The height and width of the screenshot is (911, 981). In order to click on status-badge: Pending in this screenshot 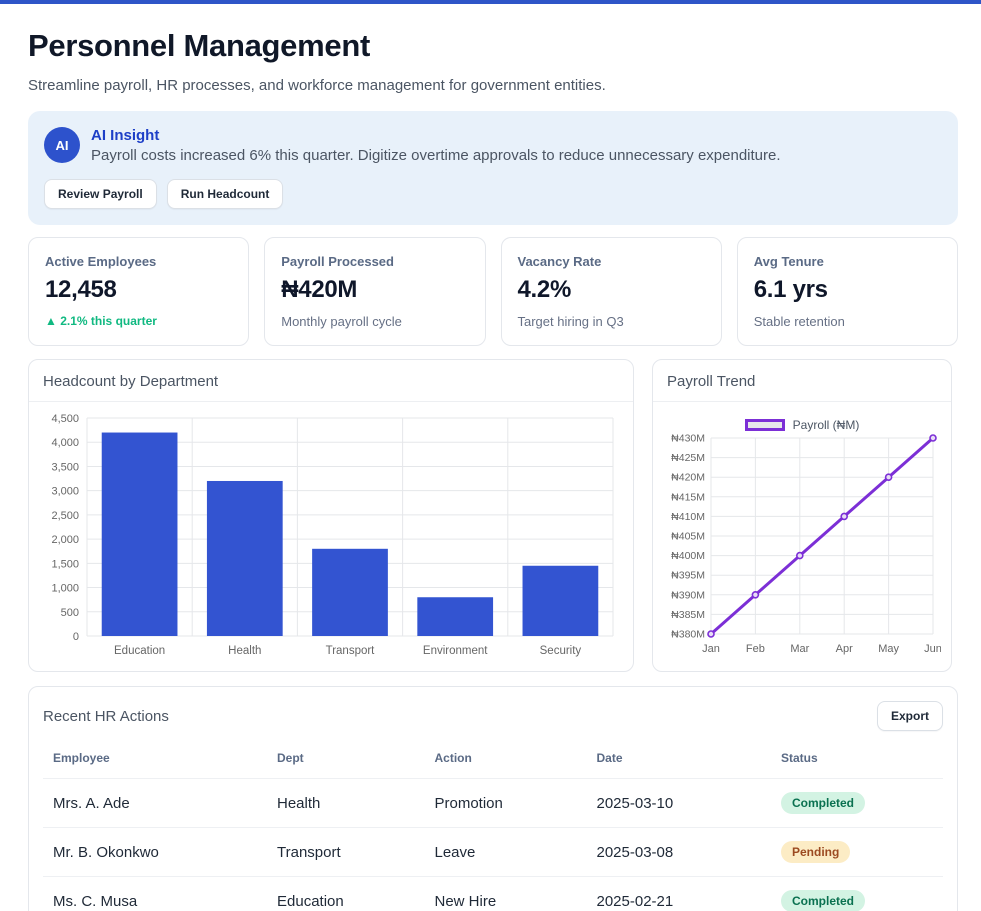, I will do `click(816, 852)`.